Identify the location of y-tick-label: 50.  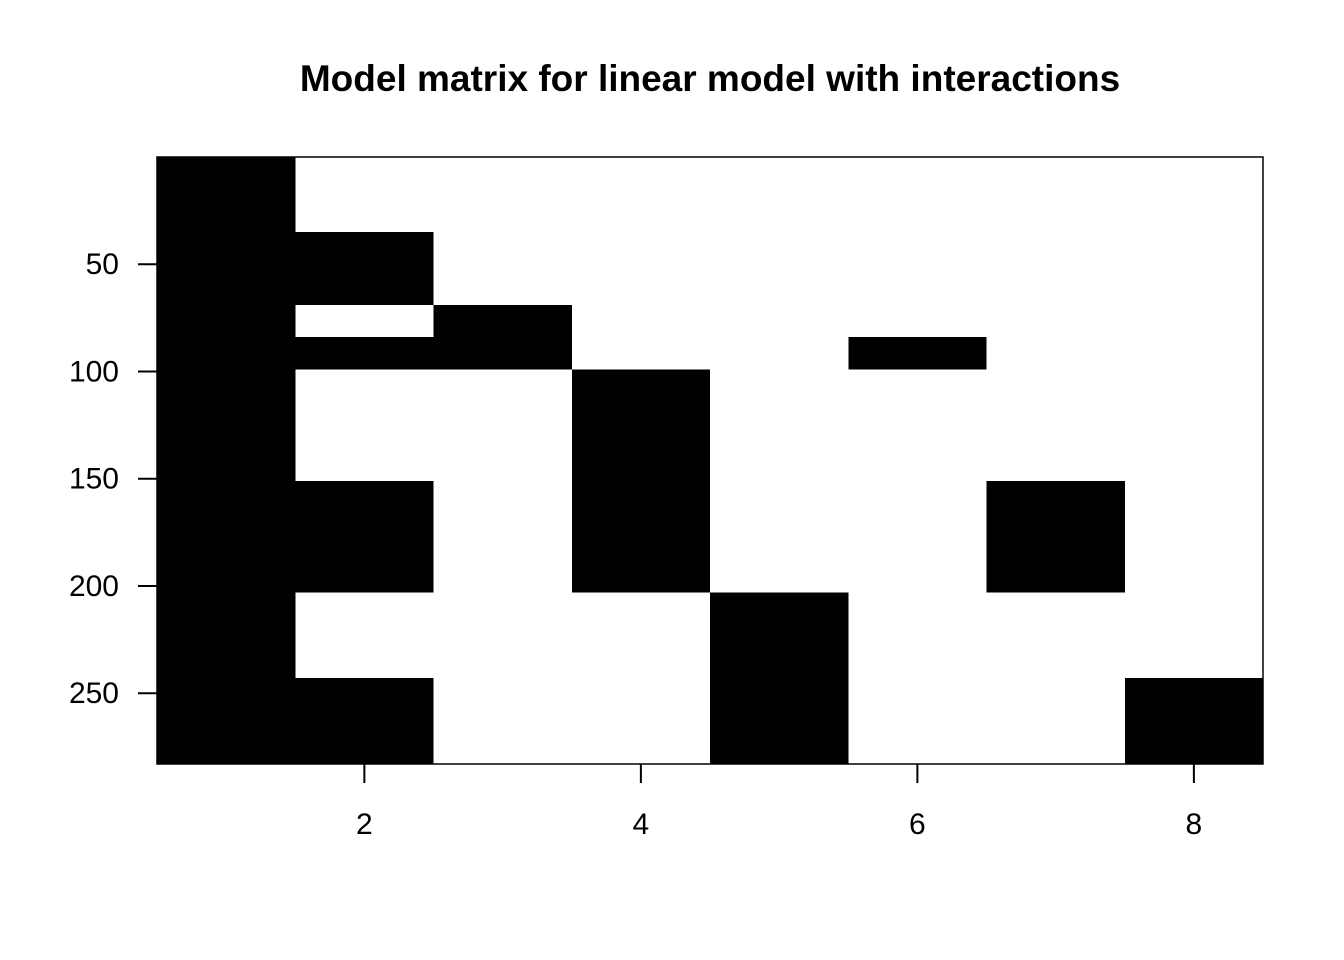
(102, 264).